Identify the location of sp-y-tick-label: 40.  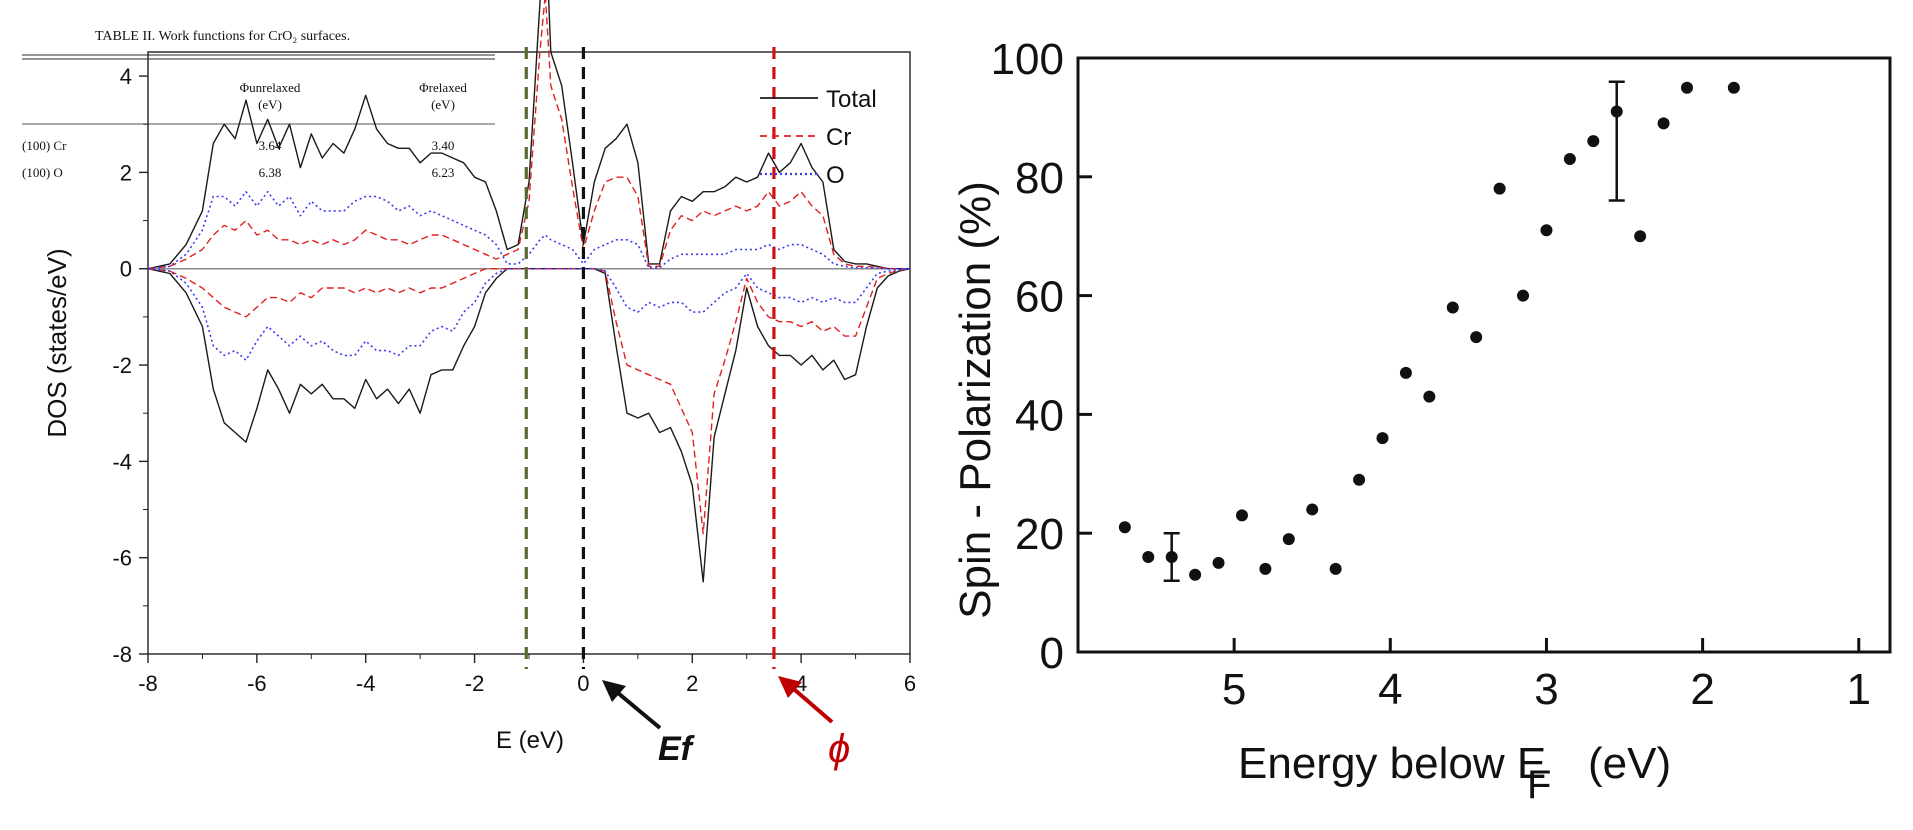
(1039, 415).